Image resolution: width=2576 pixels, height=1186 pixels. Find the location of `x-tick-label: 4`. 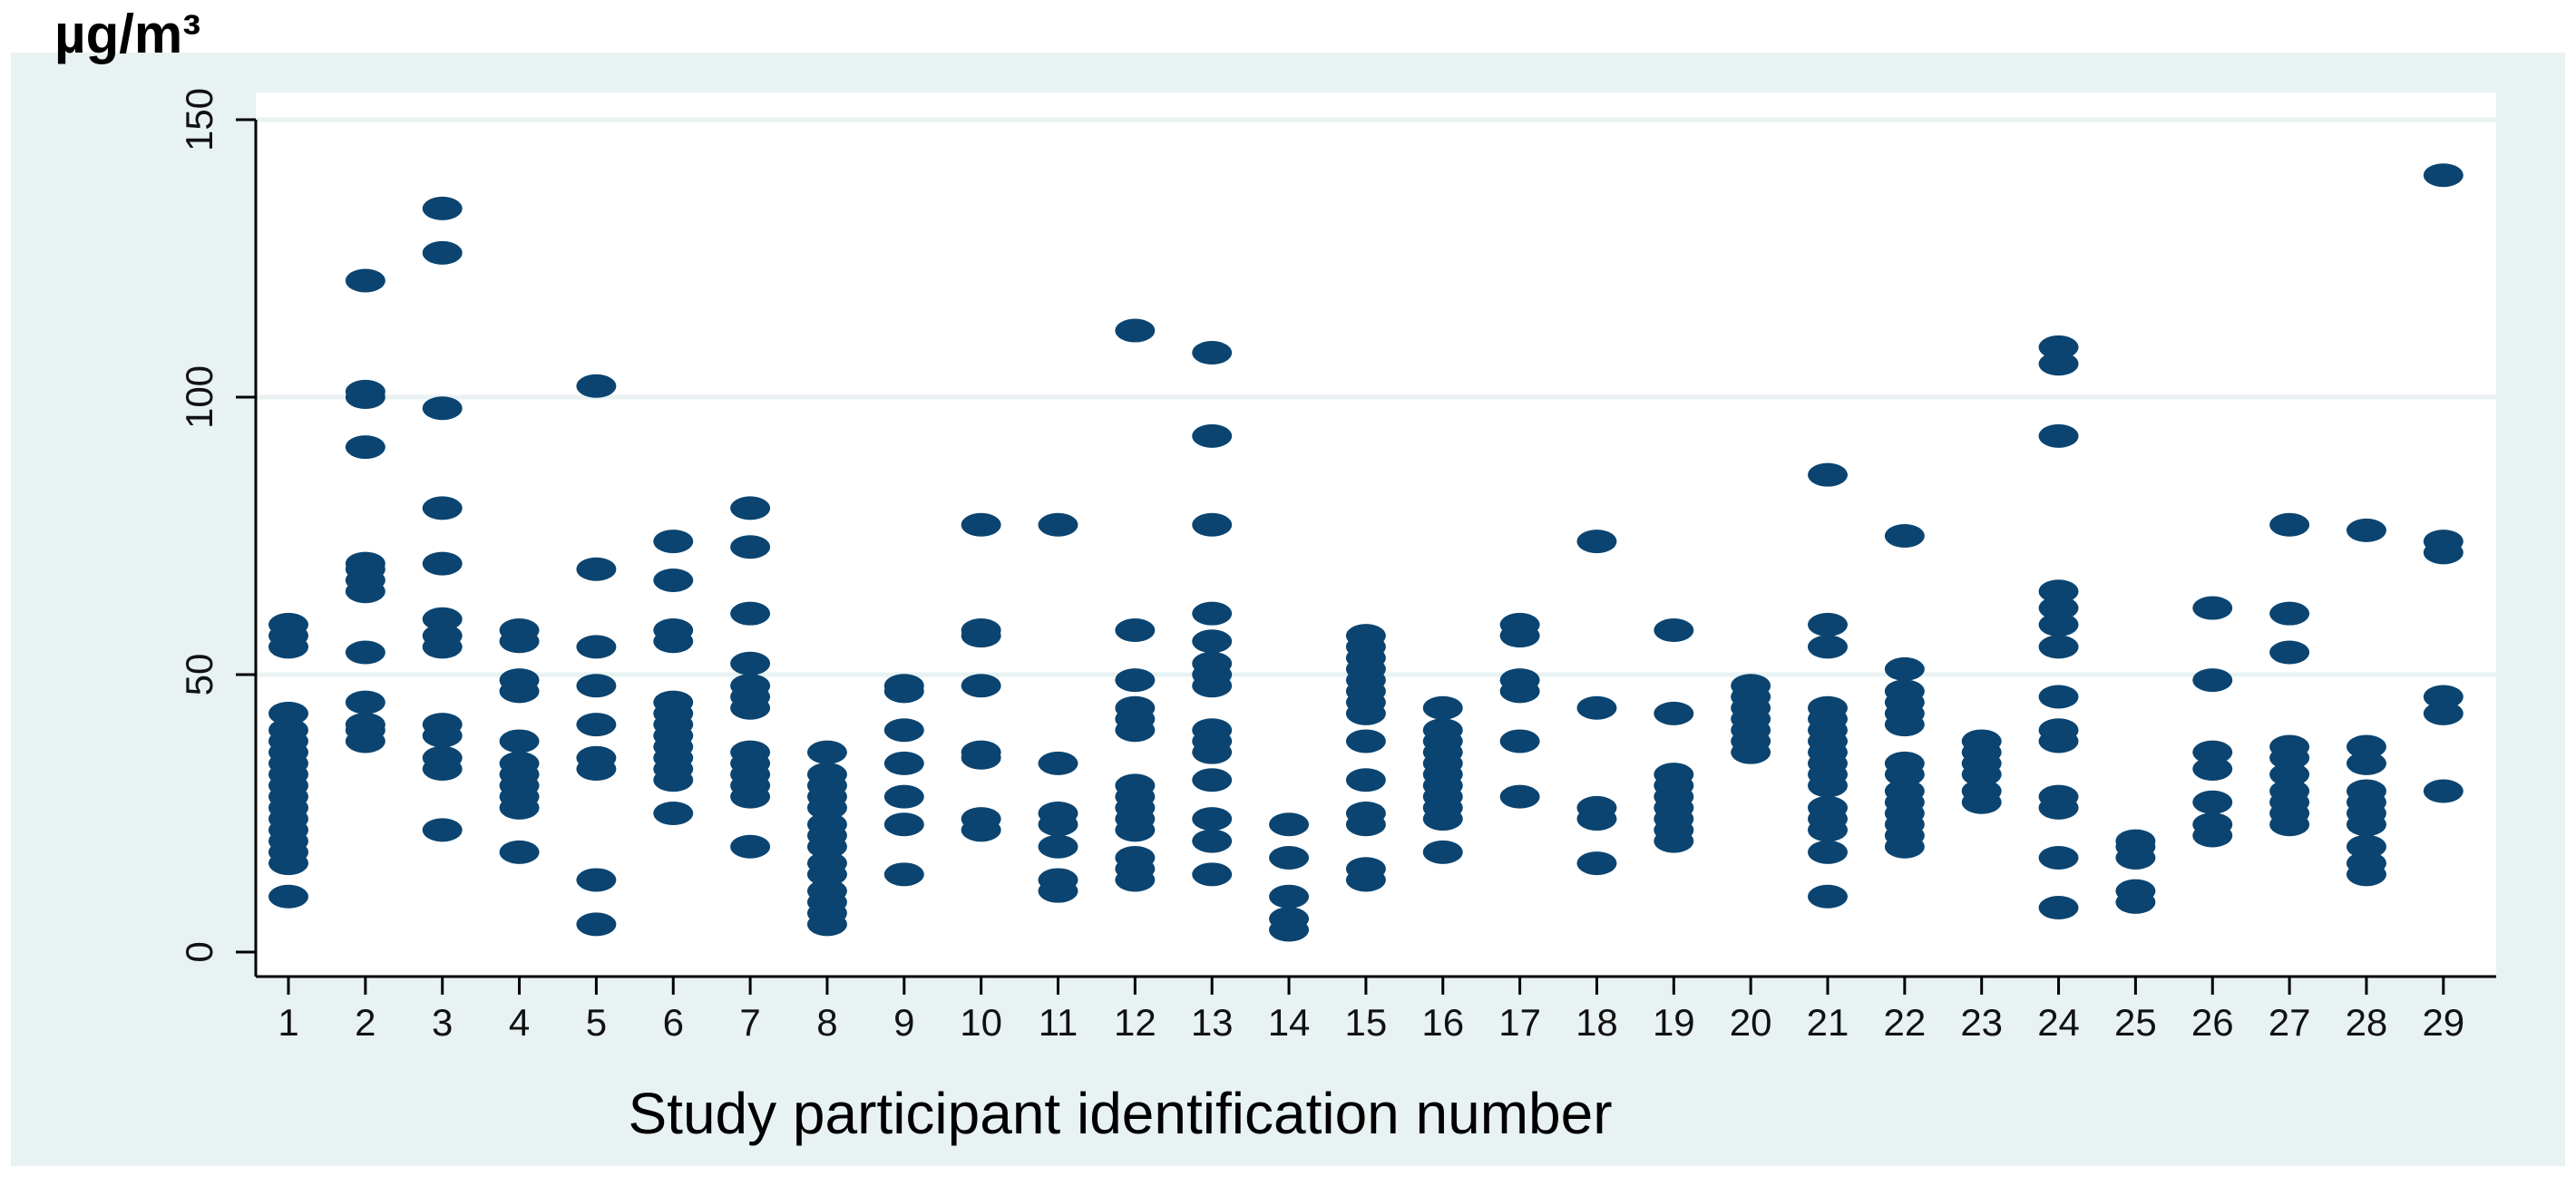

x-tick-label: 4 is located at coordinates (519, 1022).